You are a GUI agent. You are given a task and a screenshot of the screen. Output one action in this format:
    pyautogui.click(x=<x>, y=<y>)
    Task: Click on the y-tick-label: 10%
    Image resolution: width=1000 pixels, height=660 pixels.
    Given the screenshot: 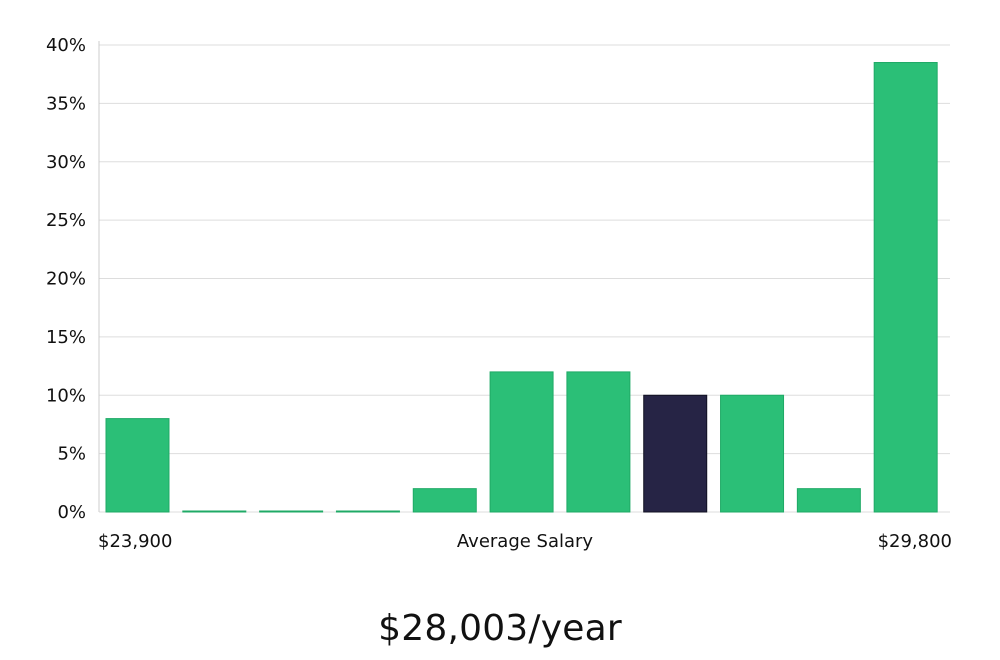 What is the action you would take?
    pyautogui.click(x=66, y=395)
    